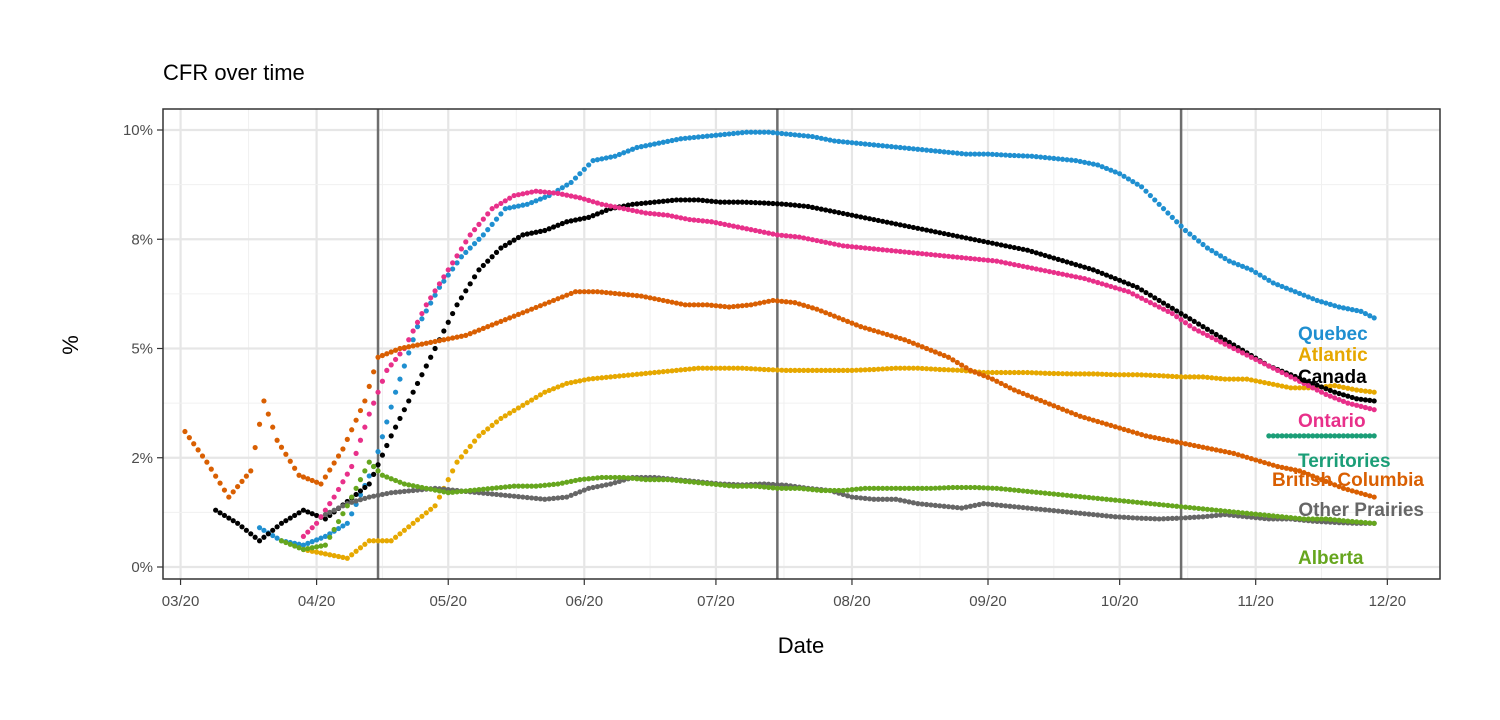 The image size is (1500, 720). What do you see at coordinates (70, 345) in the screenshot?
I see `y-axis-title: %` at bounding box center [70, 345].